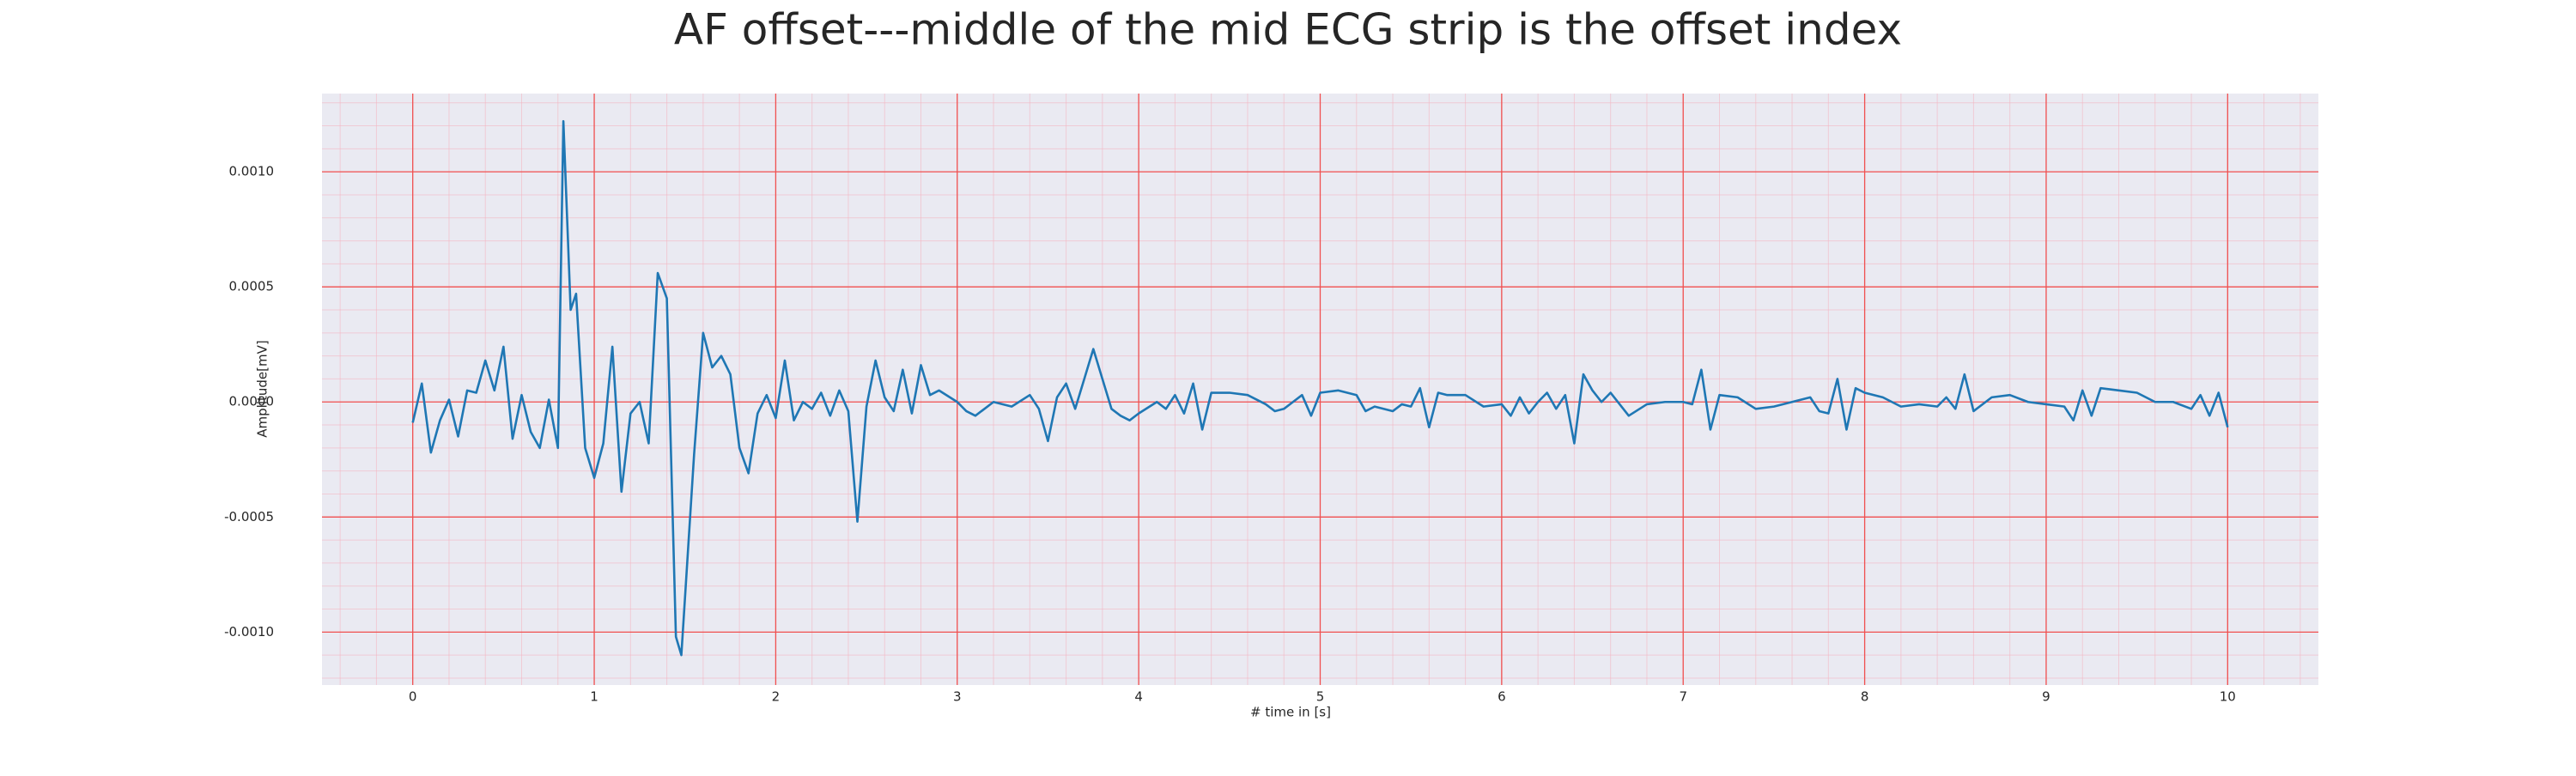 The image size is (2576, 776). Describe the element at coordinates (413, 697) in the screenshot. I see `x-tick-label: 0` at that location.